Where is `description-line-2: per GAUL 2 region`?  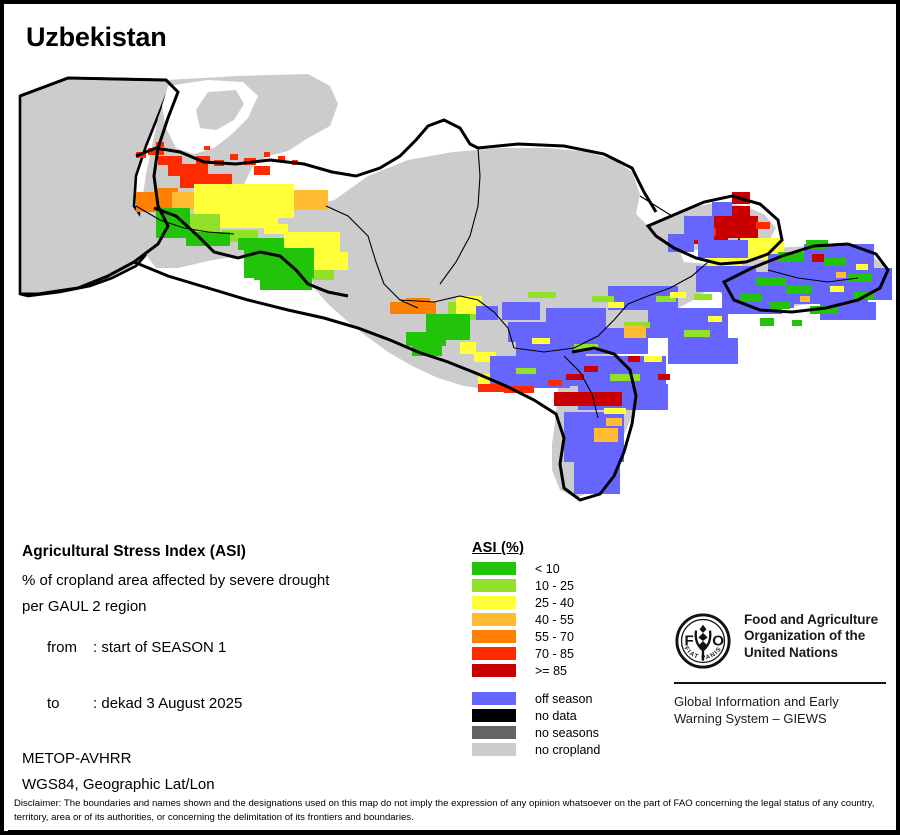 description-line-2: per GAUL 2 region is located at coordinates (84, 606).